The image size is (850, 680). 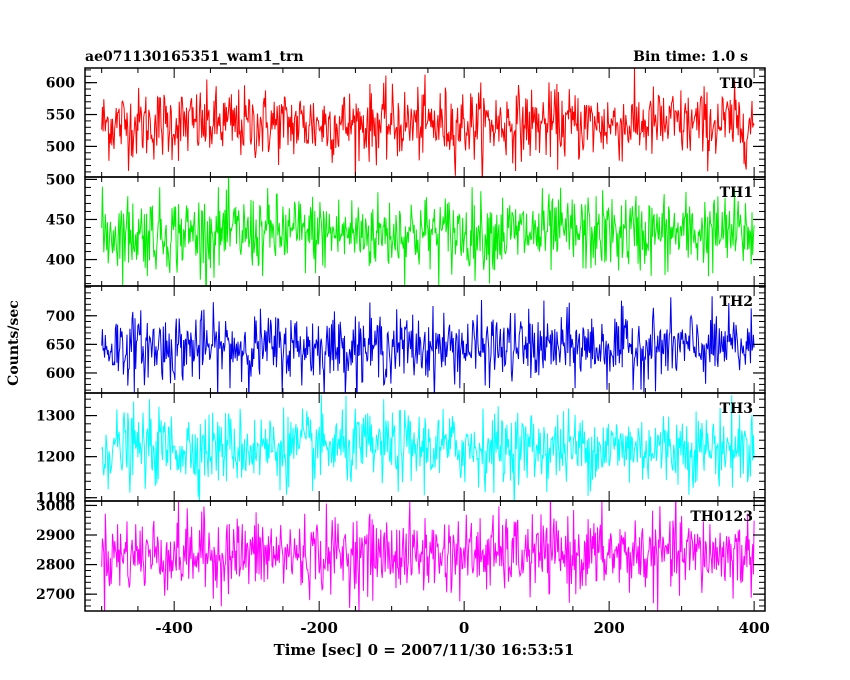 I want to click on x-tick-label: 200, so click(x=608, y=628).